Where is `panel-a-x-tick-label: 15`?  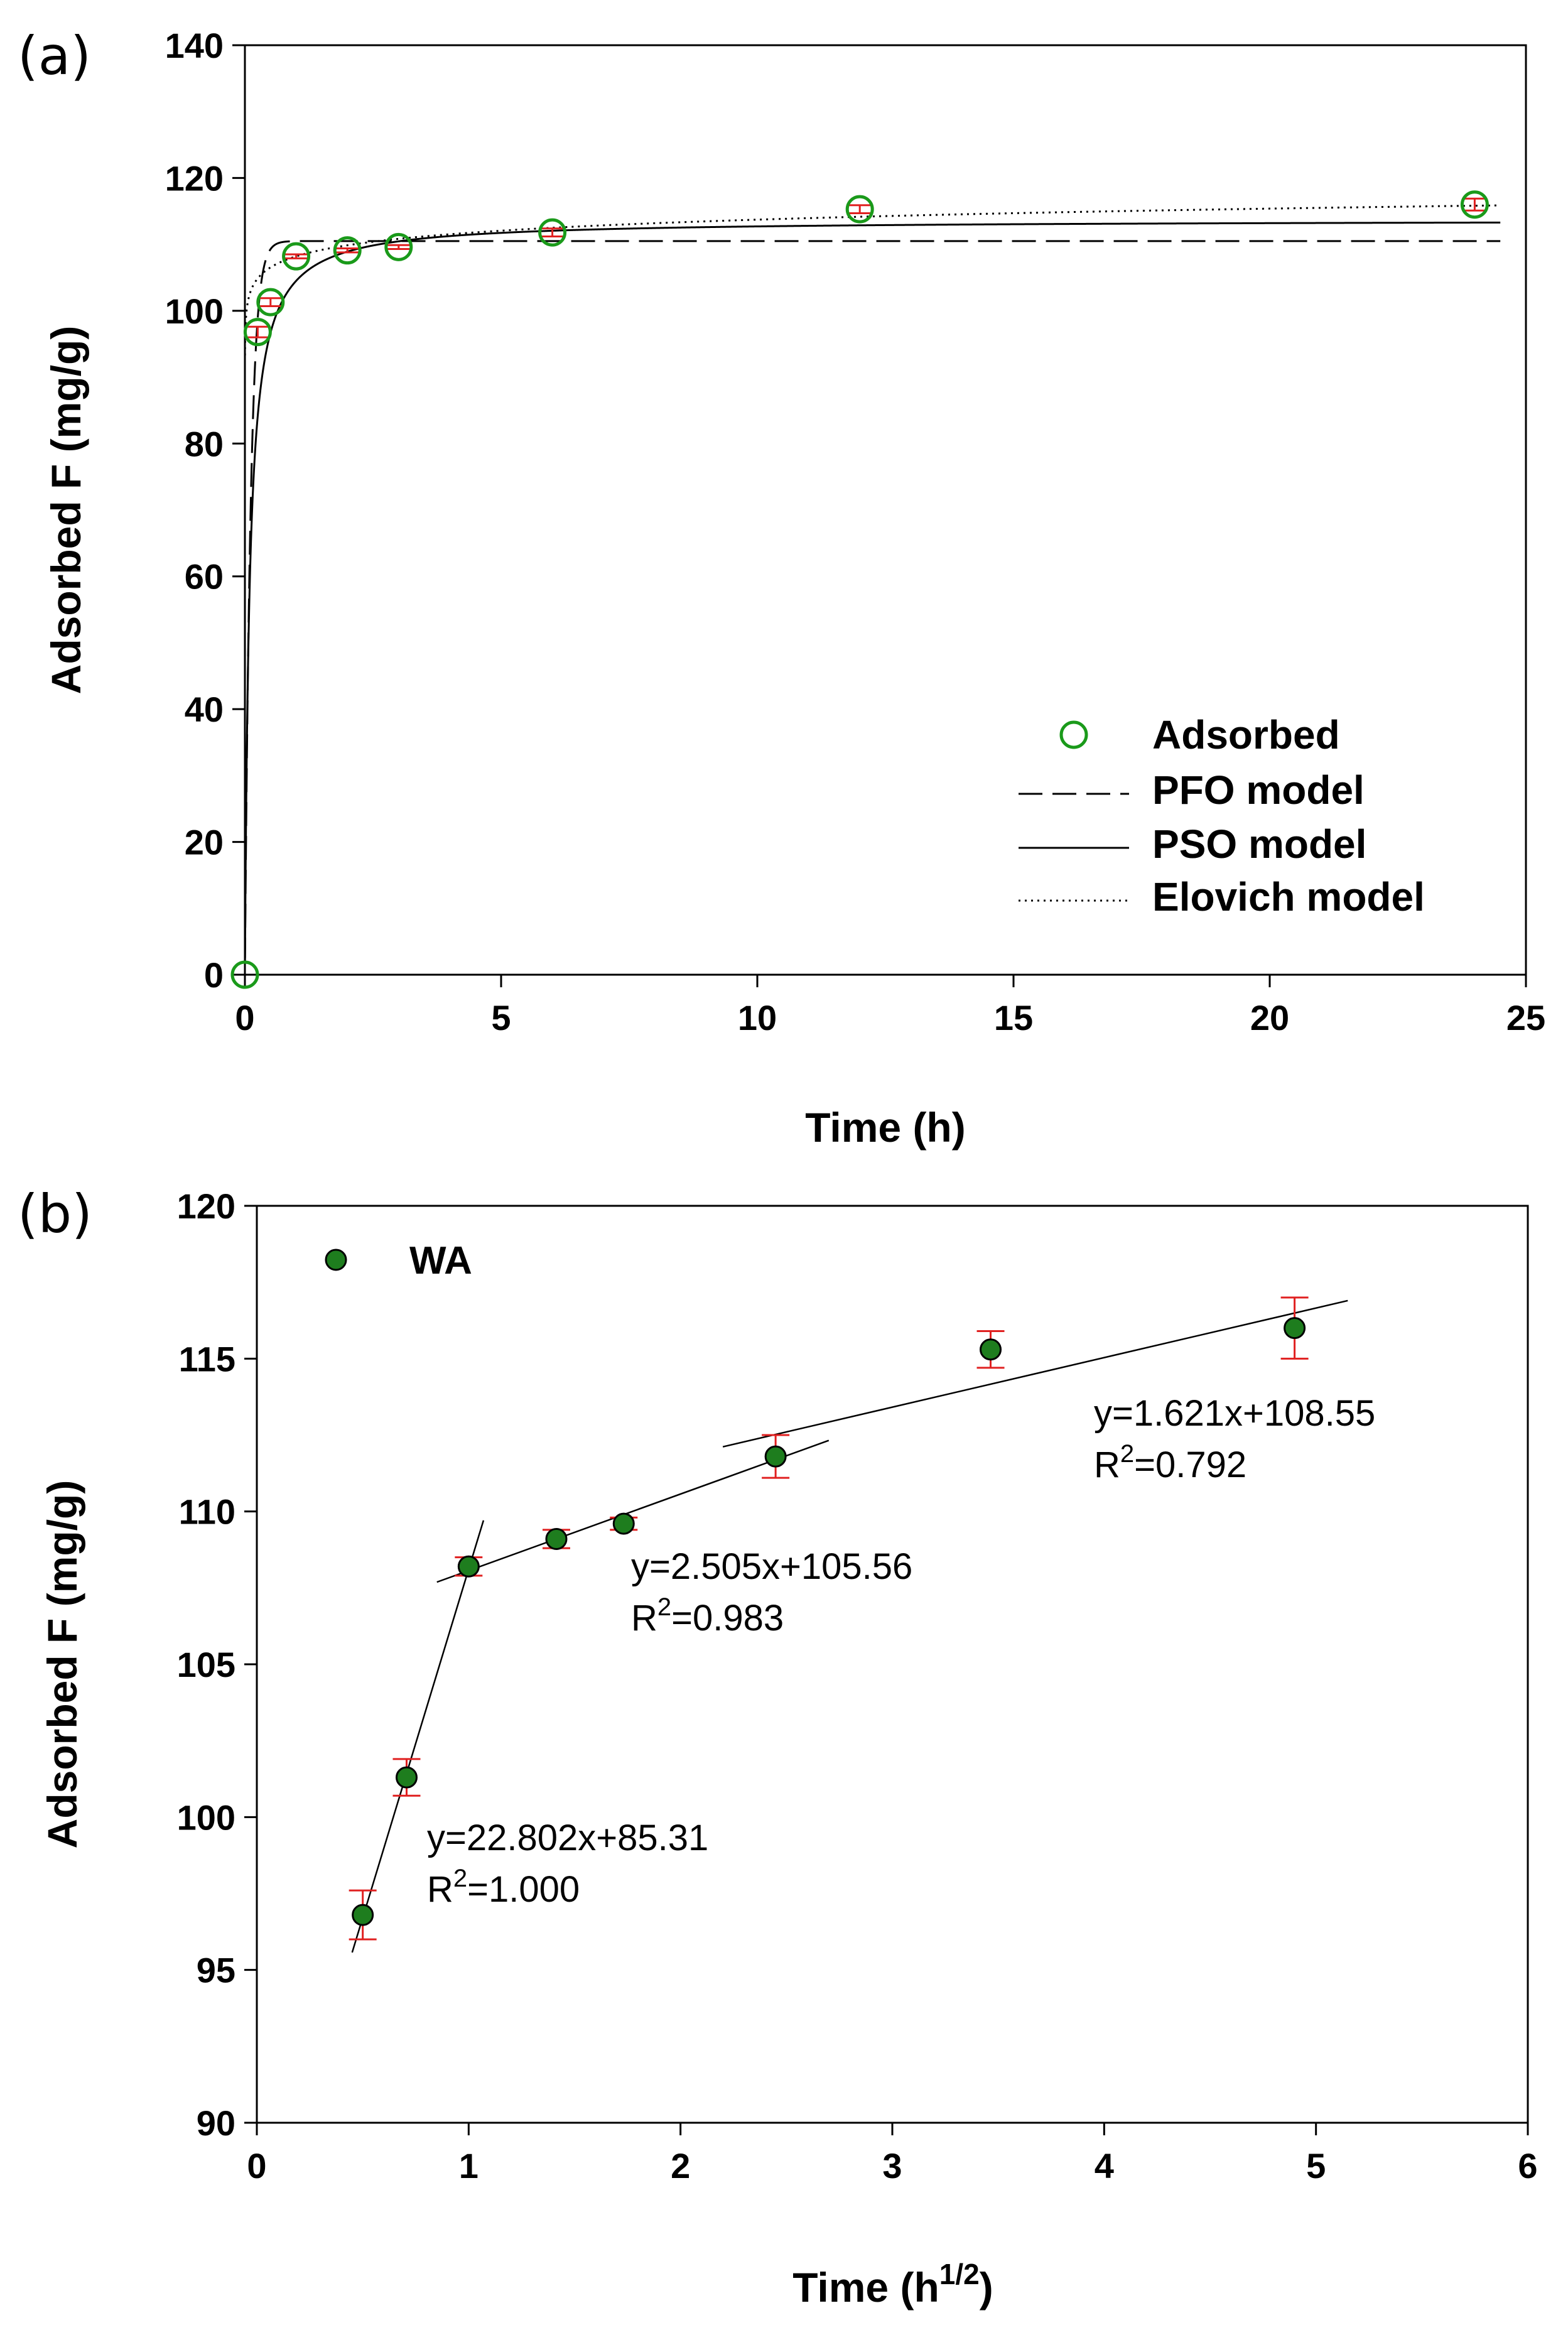
panel-a-x-tick-label: 15 is located at coordinates (1013, 1018).